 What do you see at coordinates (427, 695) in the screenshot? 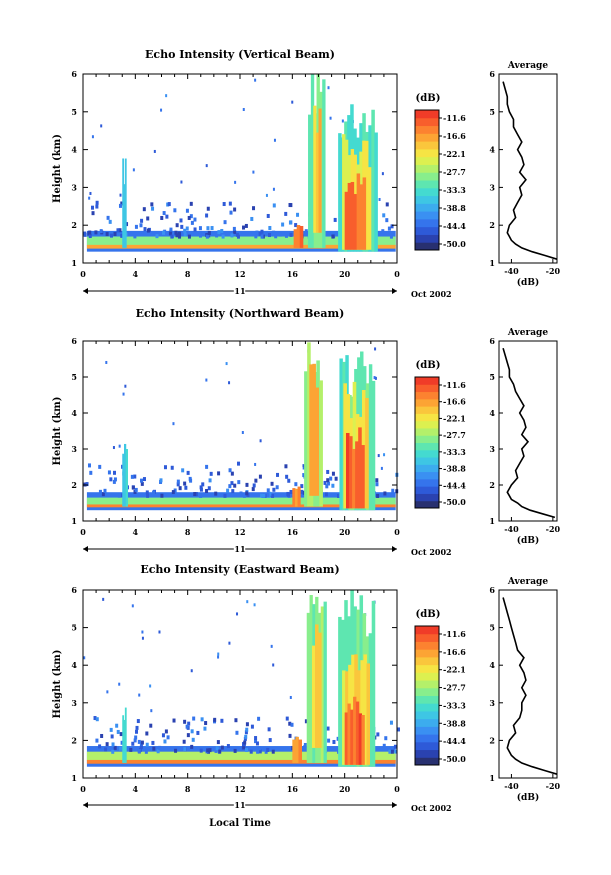
I see `colorbar-frame` at bounding box center [427, 695].